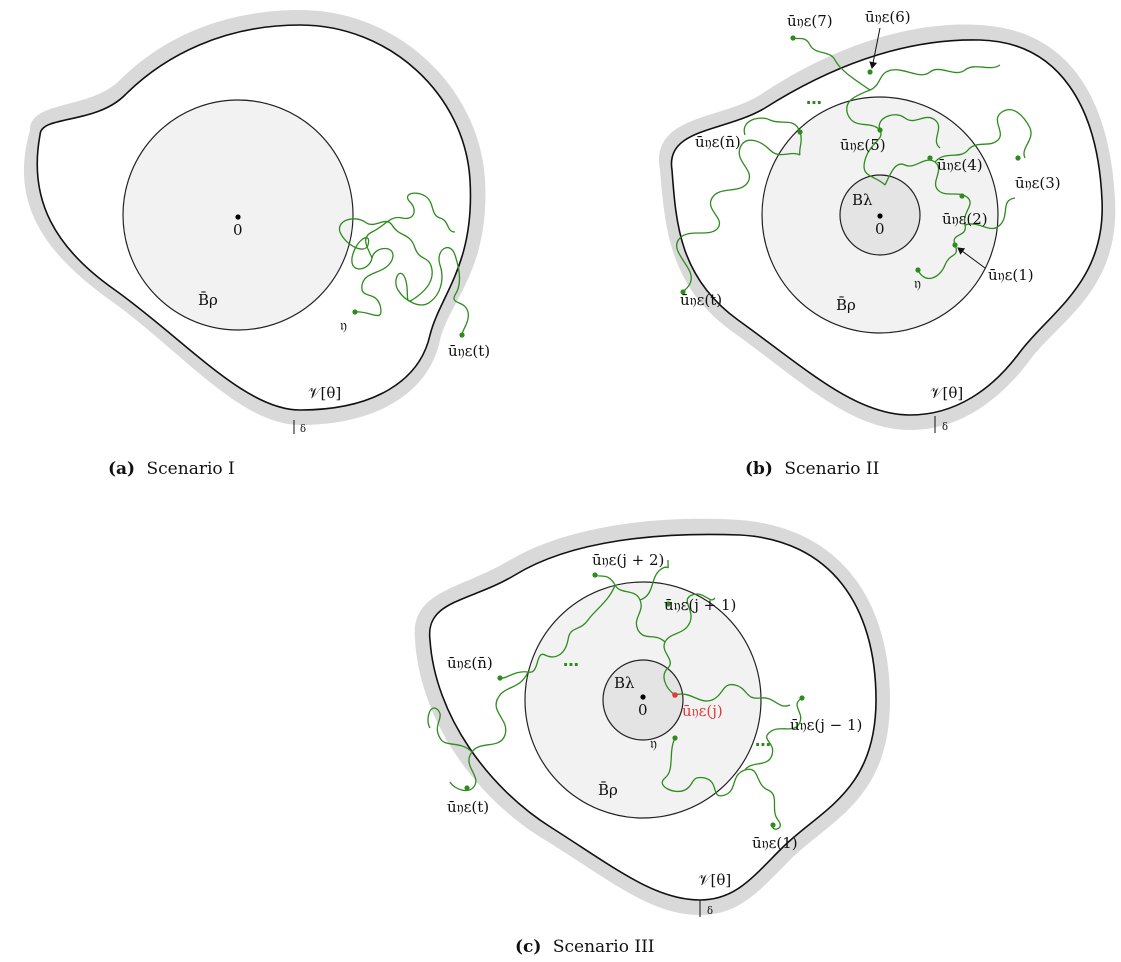 The width and height of the screenshot is (1121, 962). Describe the element at coordinates (653, 743) in the screenshot. I see `start-label-c: 𝔶` at that location.